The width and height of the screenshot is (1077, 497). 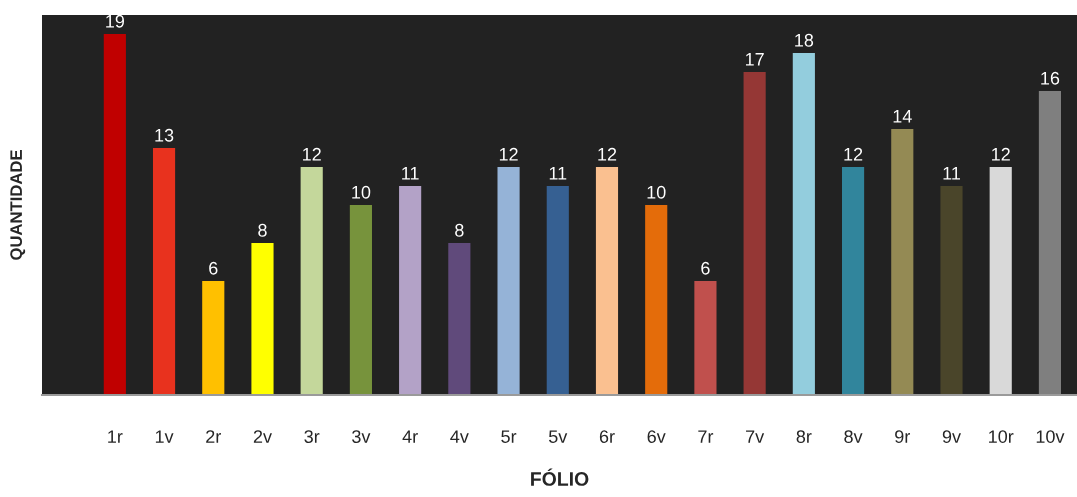 I want to click on x-tick-label: 8r, so click(x=804, y=436).